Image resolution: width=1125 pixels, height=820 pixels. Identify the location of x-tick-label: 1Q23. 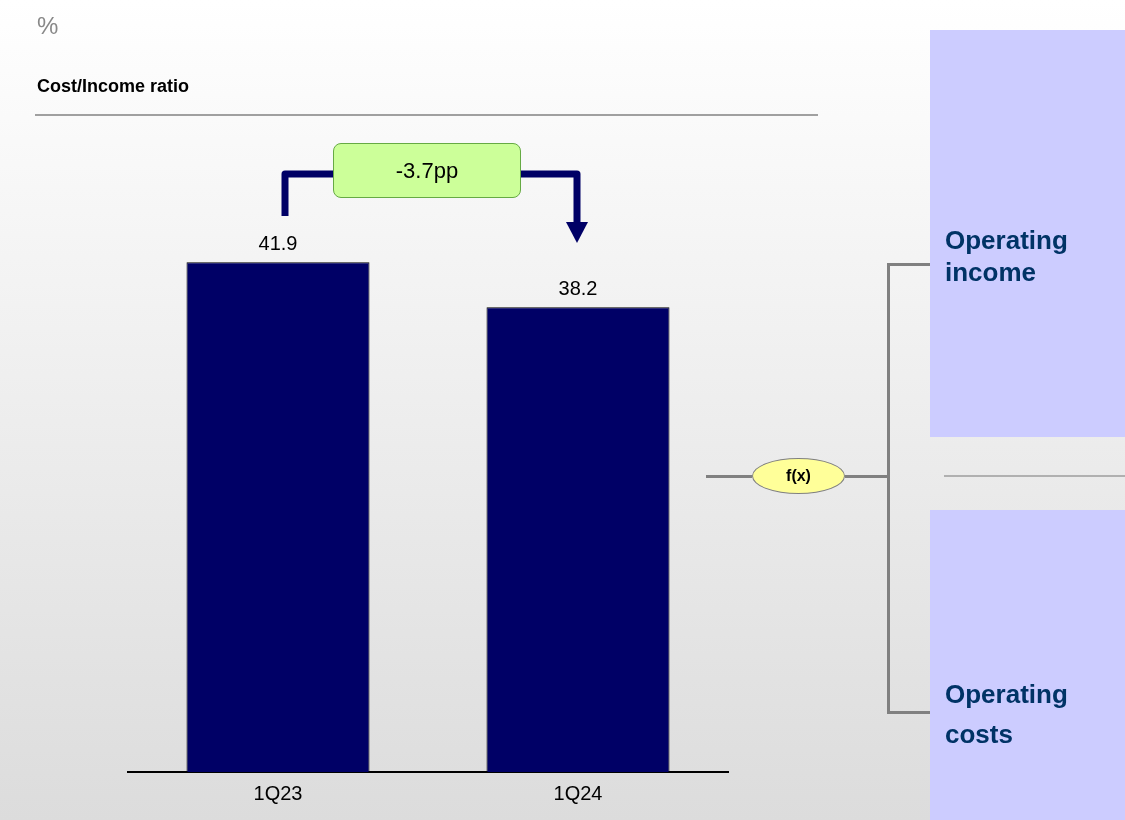
(278, 792).